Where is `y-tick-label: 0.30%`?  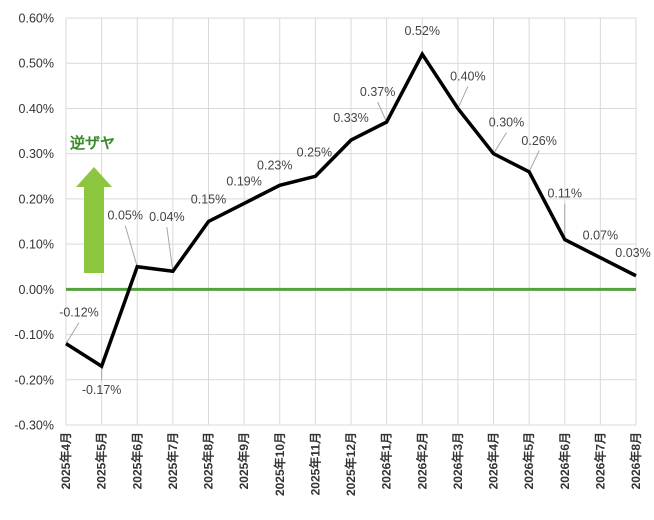
y-tick-label: 0.30% is located at coordinates (36, 154).